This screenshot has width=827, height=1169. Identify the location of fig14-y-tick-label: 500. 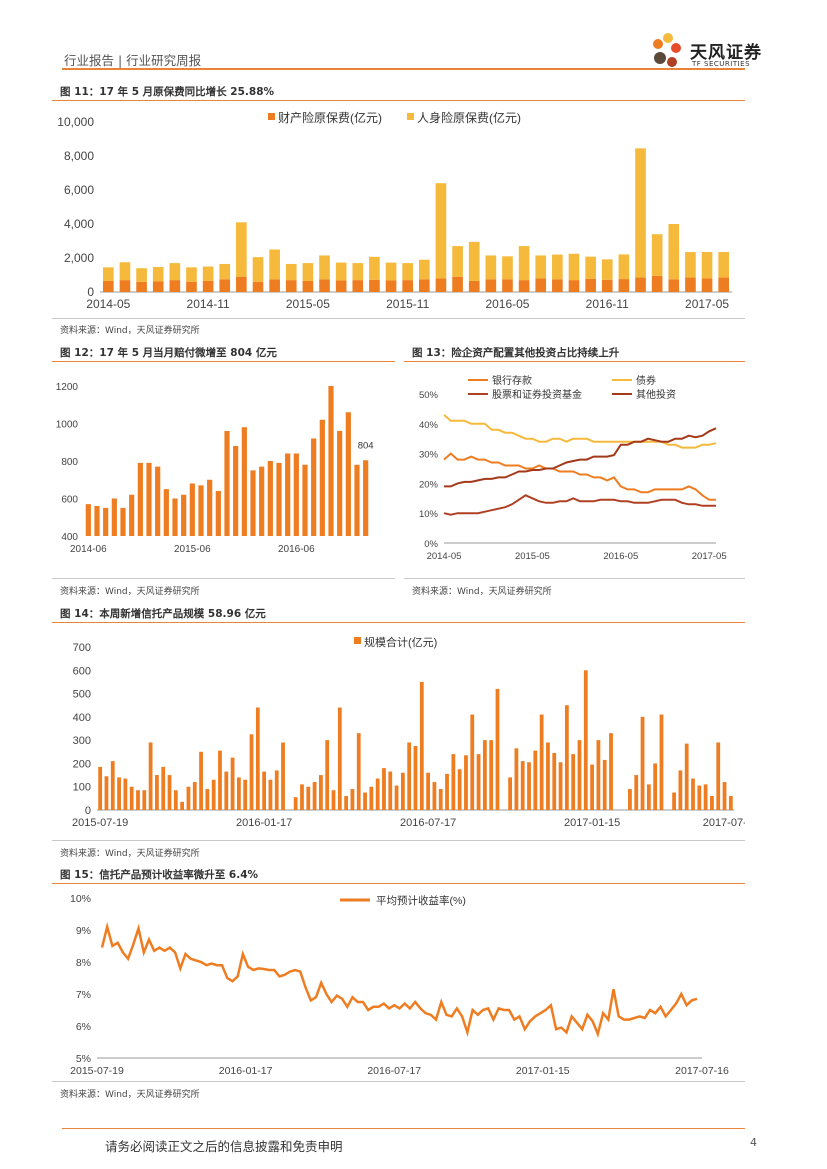
(82, 695).